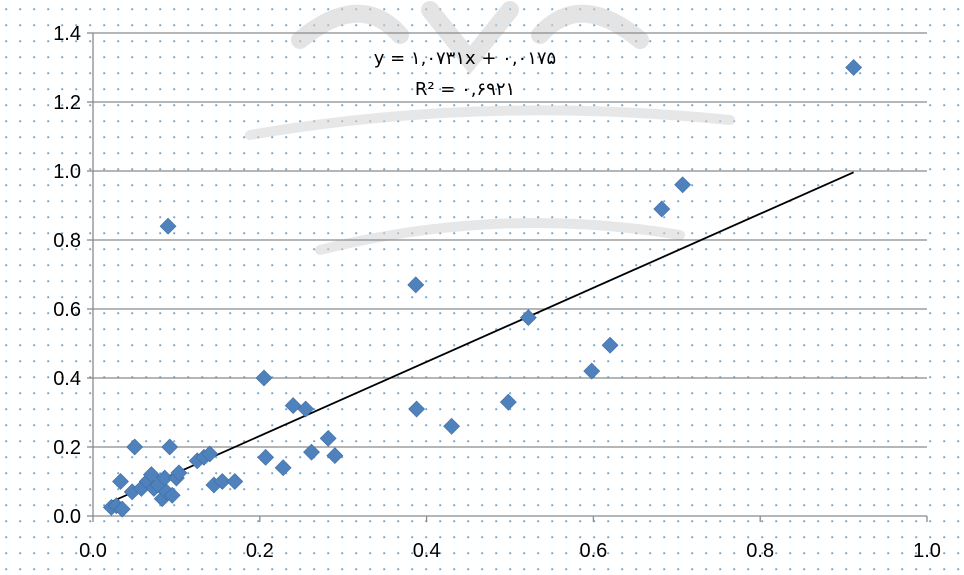 This screenshot has height=575, width=964. What do you see at coordinates (67, 310) in the screenshot?
I see `y-tick-label: 0.6` at bounding box center [67, 310].